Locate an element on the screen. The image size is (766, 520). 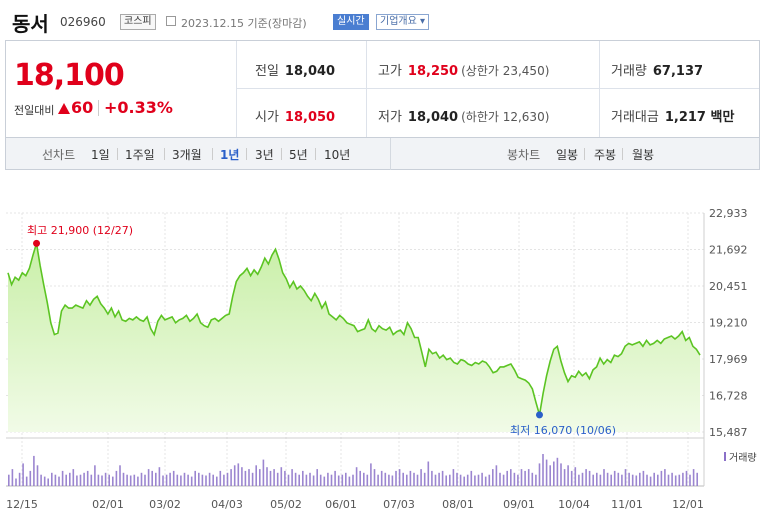
period-3m: 3개월 is located at coordinates (187, 155).